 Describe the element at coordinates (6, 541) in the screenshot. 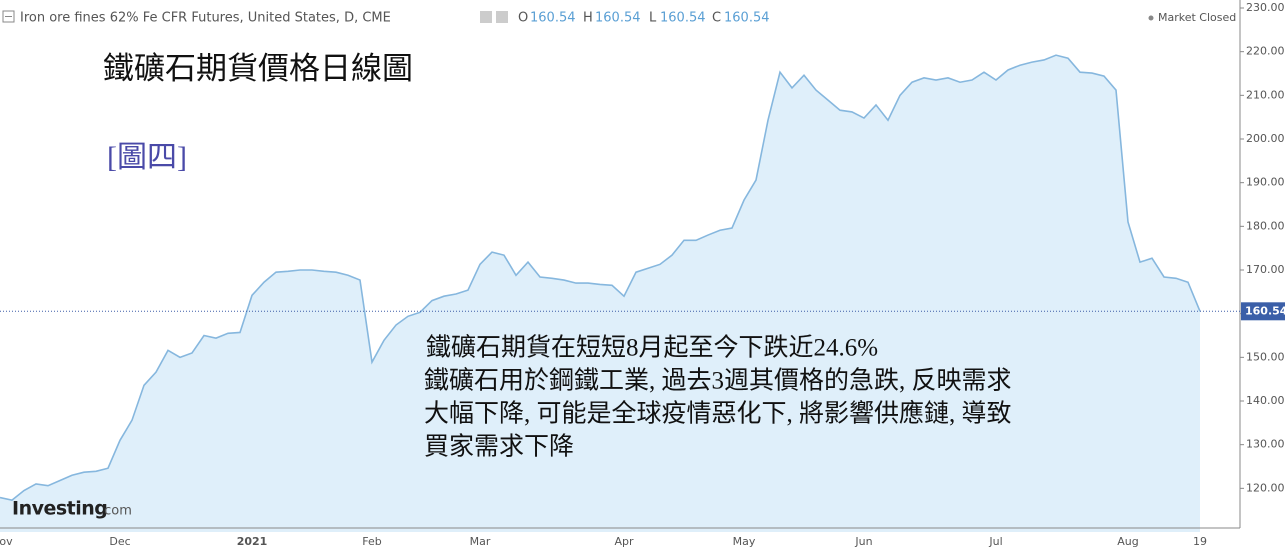

I see `x-tick-label: ov` at that location.